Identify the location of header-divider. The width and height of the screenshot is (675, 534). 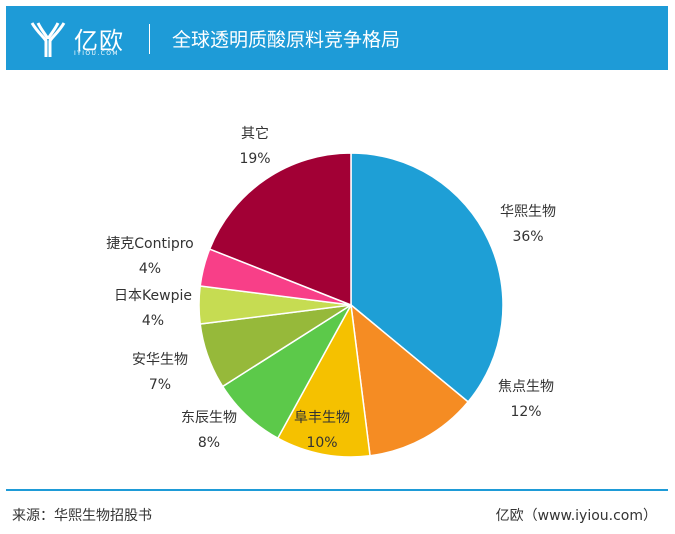
(149, 39).